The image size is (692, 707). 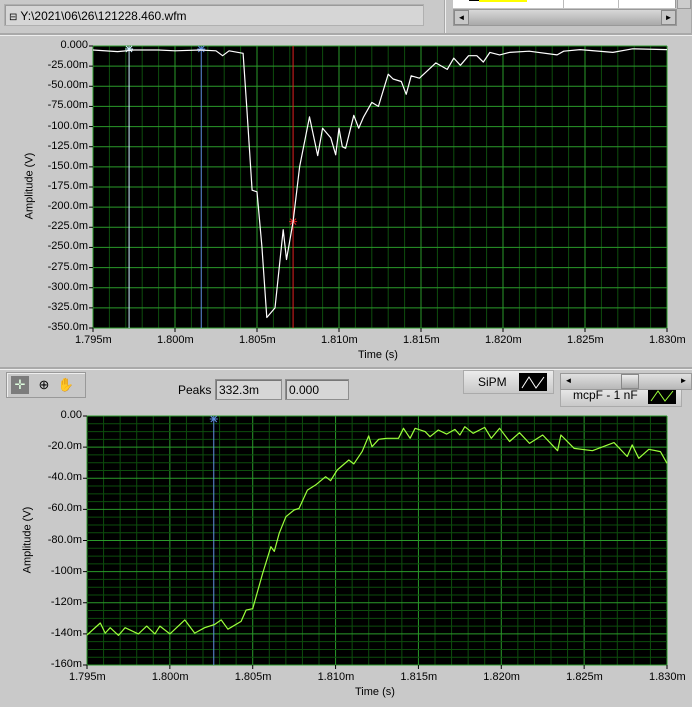 I want to click on y-tick-label: -100.0m, so click(x=67, y=125).